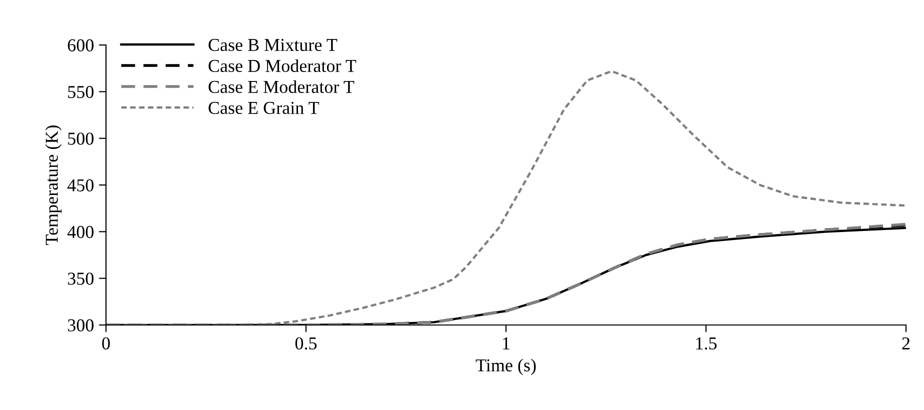 Image resolution: width=924 pixels, height=410 pixels. I want to click on y-tick-label: 600, so click(81, 45).